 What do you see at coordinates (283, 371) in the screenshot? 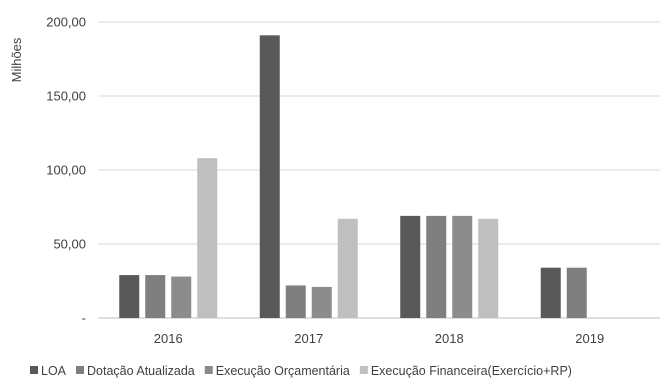
I see `legend-label: Execução Orçamentária` at bounding box center [283, 371].